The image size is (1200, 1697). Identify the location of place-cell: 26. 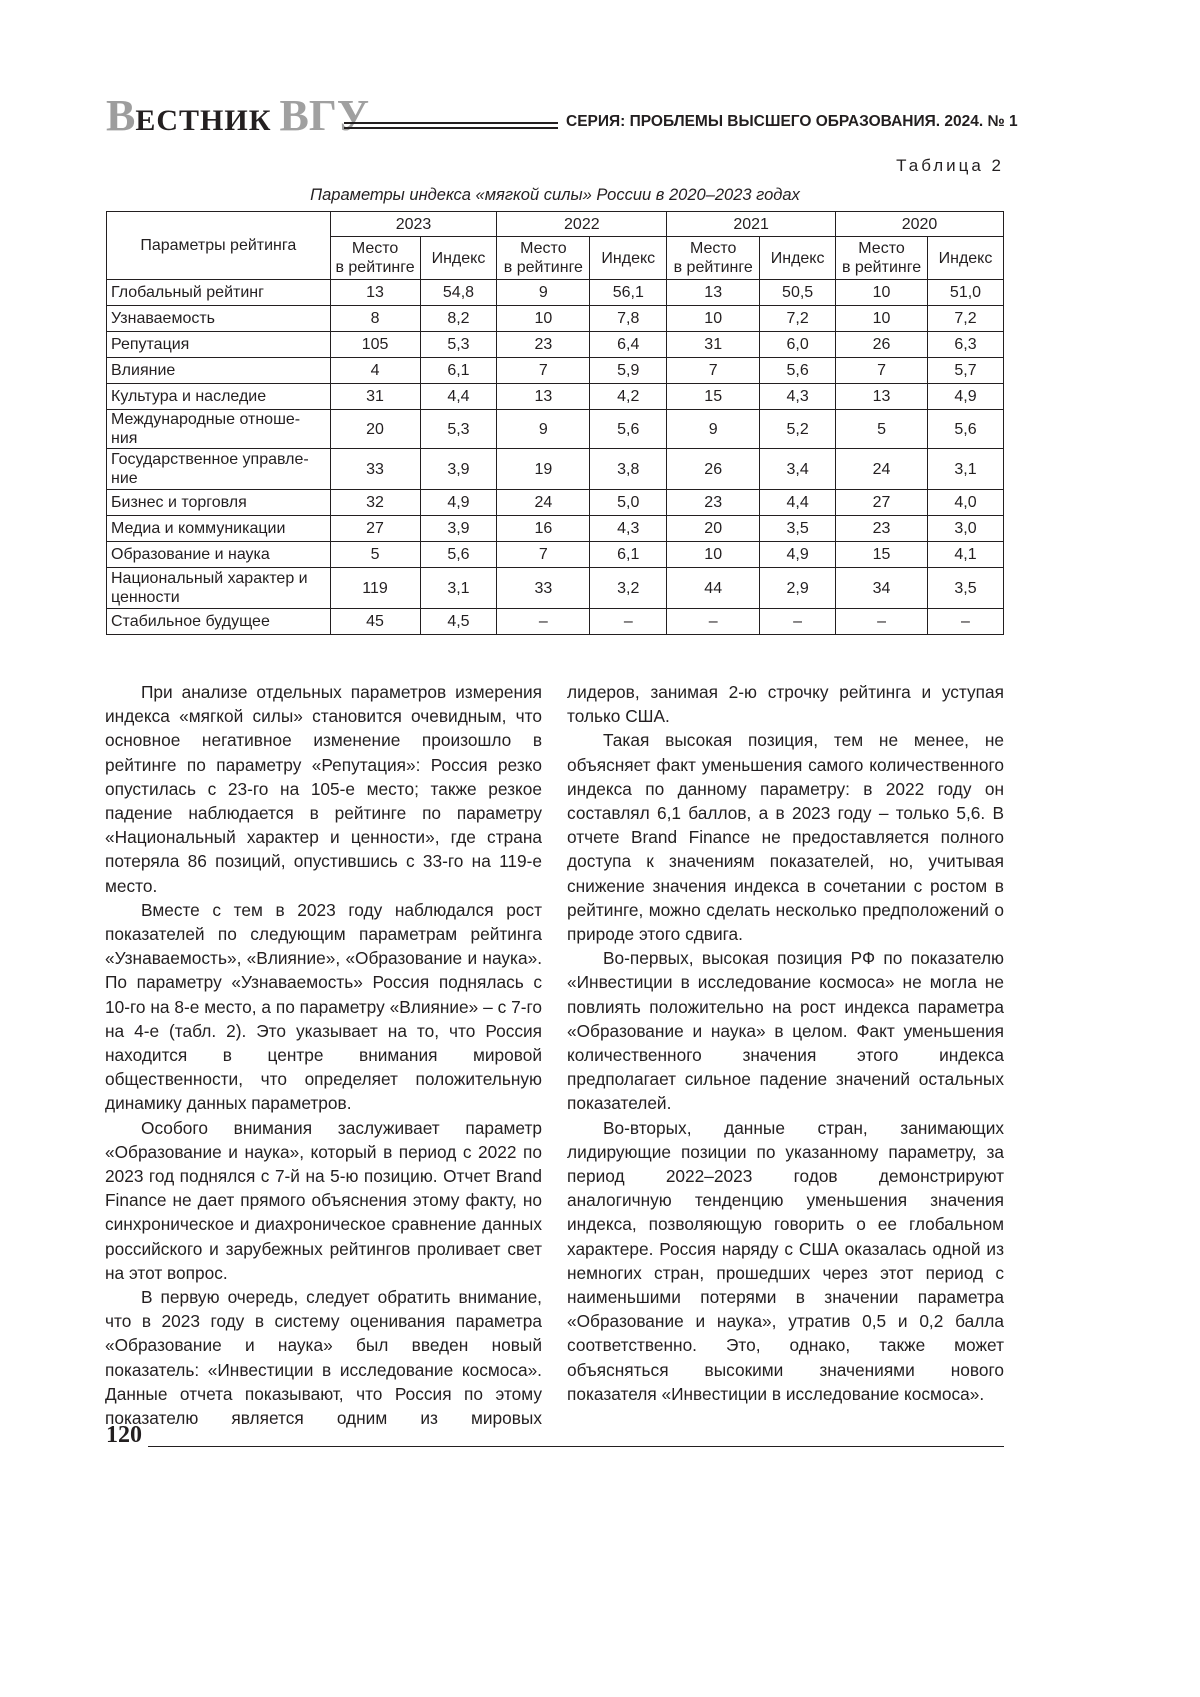
(713, 469).